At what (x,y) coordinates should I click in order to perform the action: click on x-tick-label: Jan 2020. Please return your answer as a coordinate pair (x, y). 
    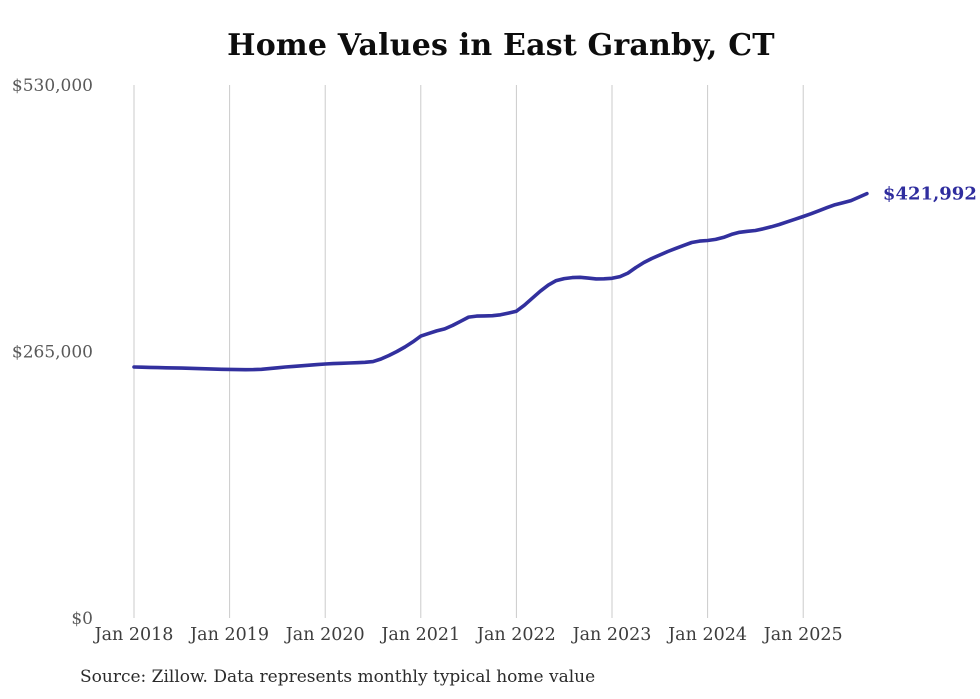
    Looking at the image, I should click on (324, 635).